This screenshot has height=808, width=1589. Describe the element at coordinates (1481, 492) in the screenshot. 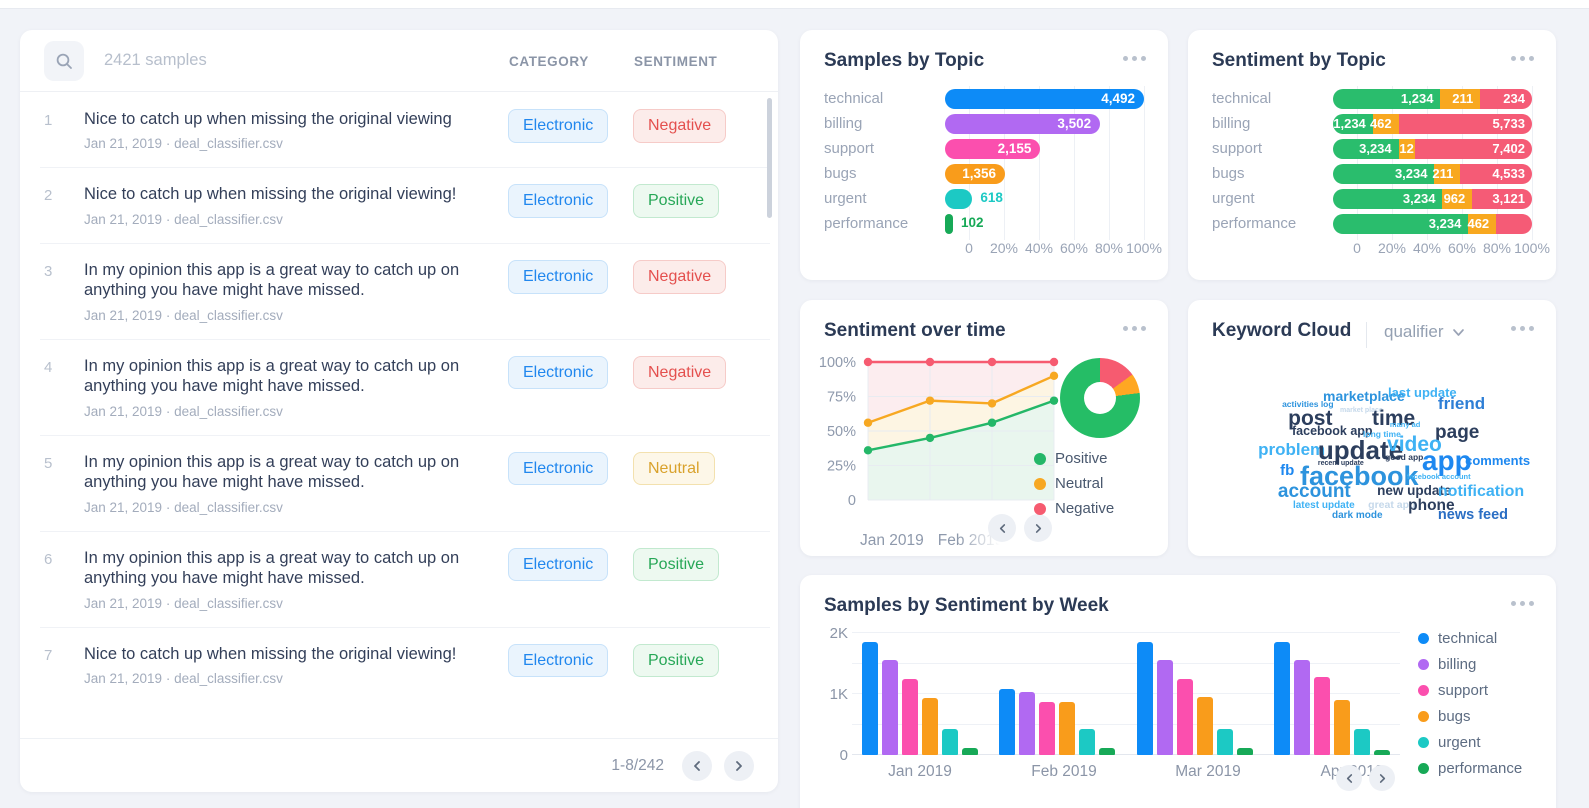

I see `keyword: notification` at that location.